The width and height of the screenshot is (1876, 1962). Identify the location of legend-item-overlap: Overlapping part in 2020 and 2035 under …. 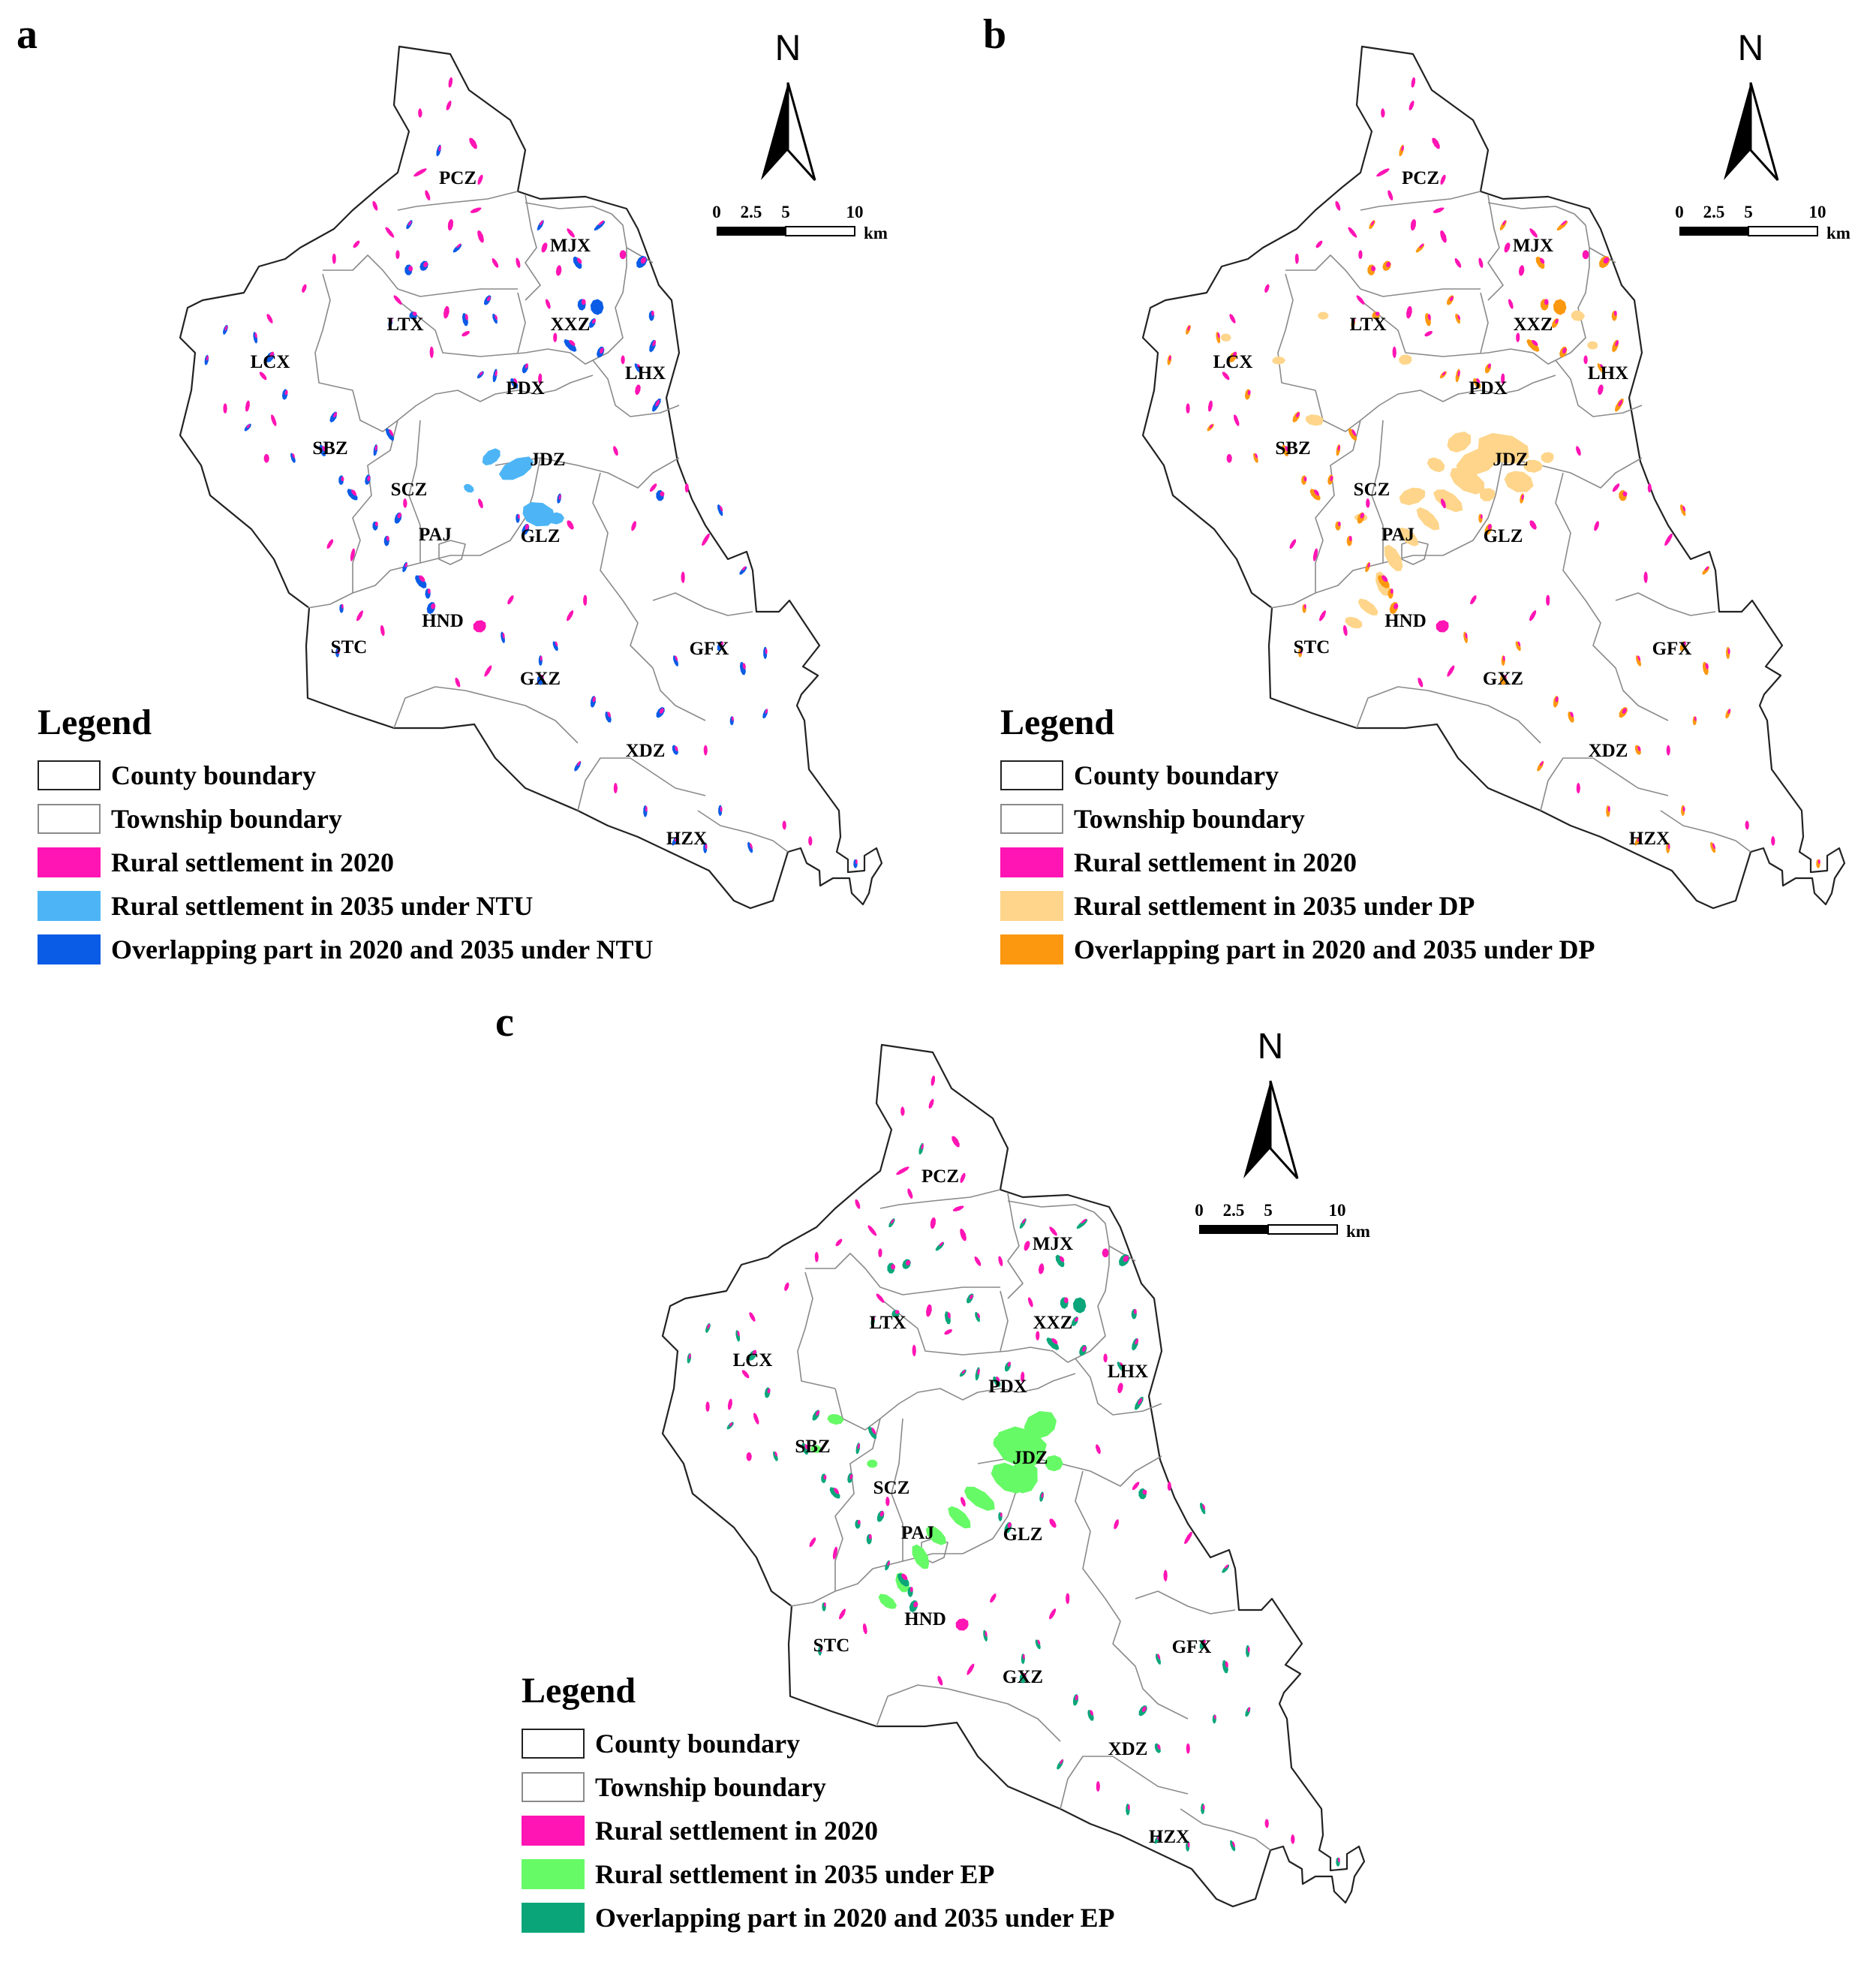
(345, 949).